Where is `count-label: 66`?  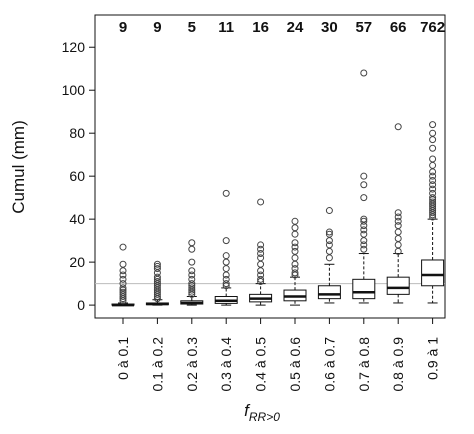 count-label: 66 is located at coordinates (398, 27).